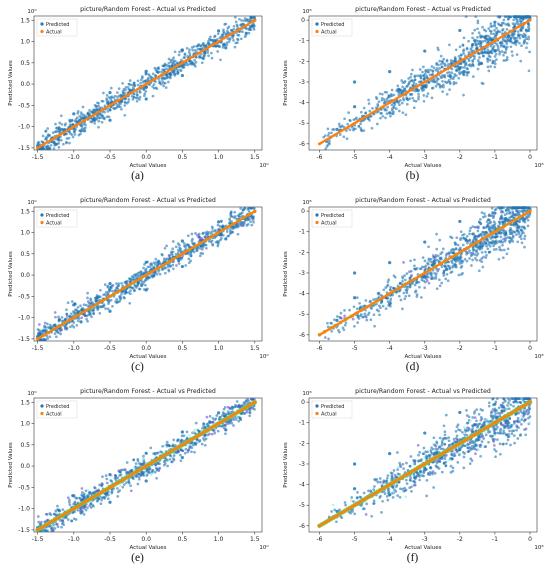 The width and height of the screenshot is (550, 574). What do you see at coordinates (329, 33) in the screenshot?
I see `legend-label-actual: Actual` at bounding box center [329, 33].